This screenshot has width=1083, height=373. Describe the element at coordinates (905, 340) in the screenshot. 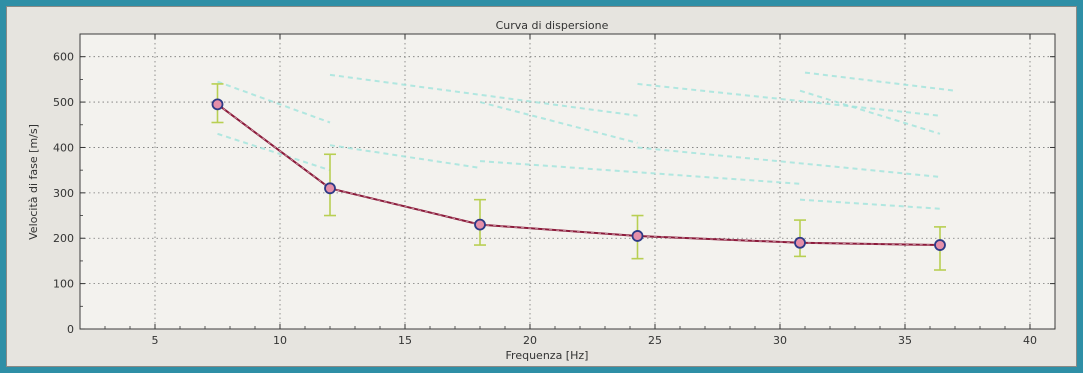

I see `x-tick-label: 35` at that location.